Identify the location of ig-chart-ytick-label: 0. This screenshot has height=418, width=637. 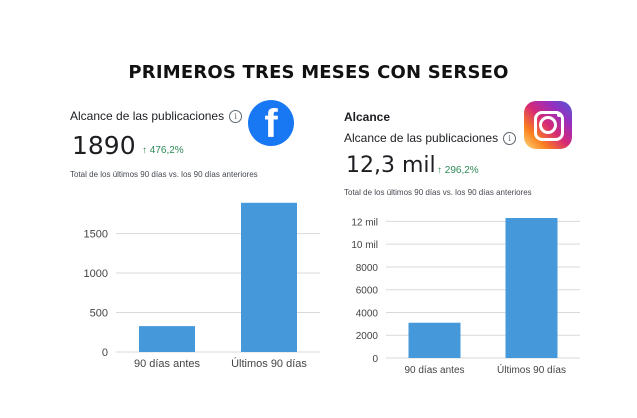
(375, 359).